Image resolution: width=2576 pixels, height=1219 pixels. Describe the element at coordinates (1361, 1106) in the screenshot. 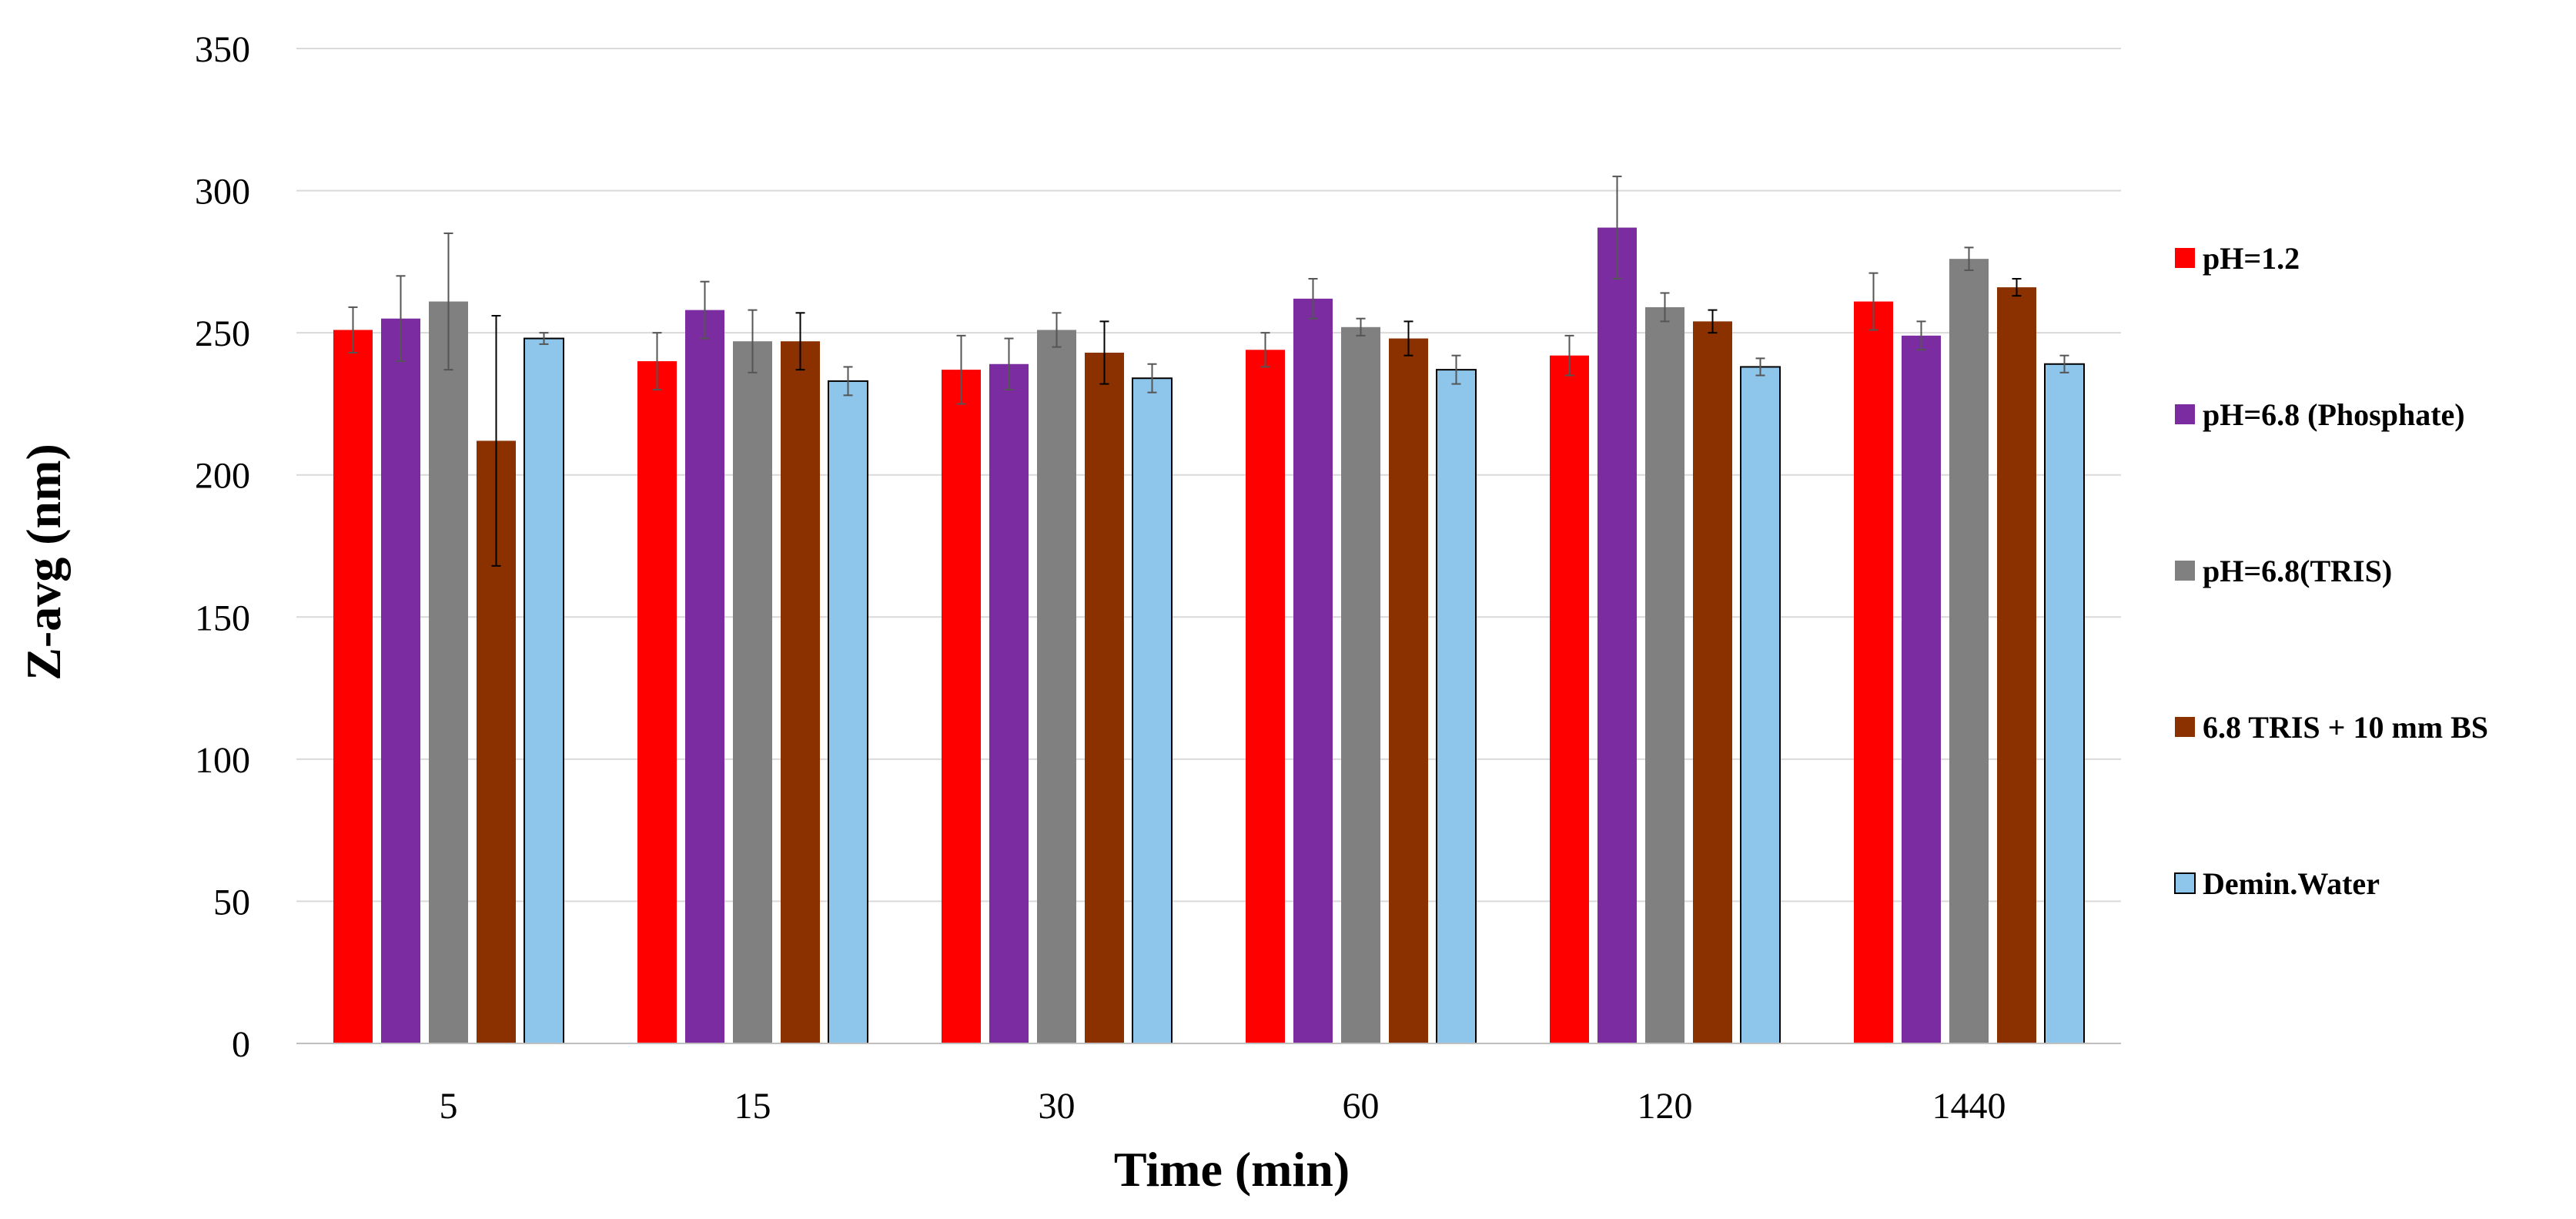

I see `x-tick-label: 60` at that location.